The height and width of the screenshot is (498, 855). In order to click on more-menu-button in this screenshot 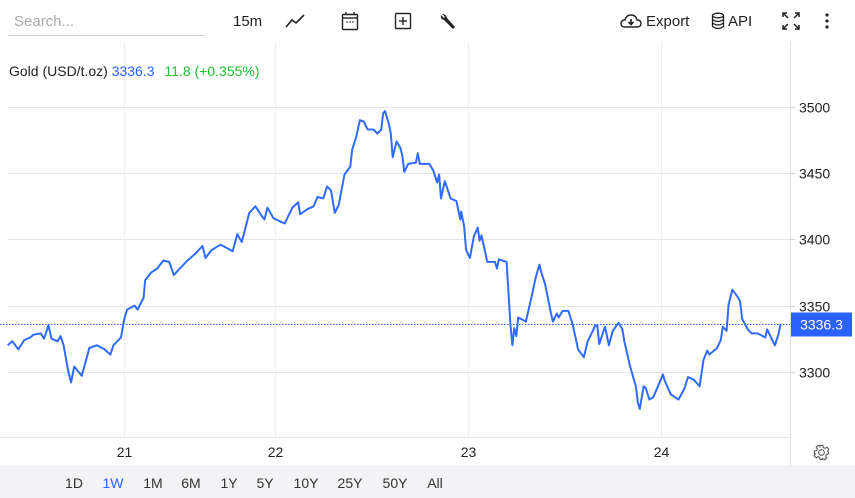, I will do `click(827, 21)`.